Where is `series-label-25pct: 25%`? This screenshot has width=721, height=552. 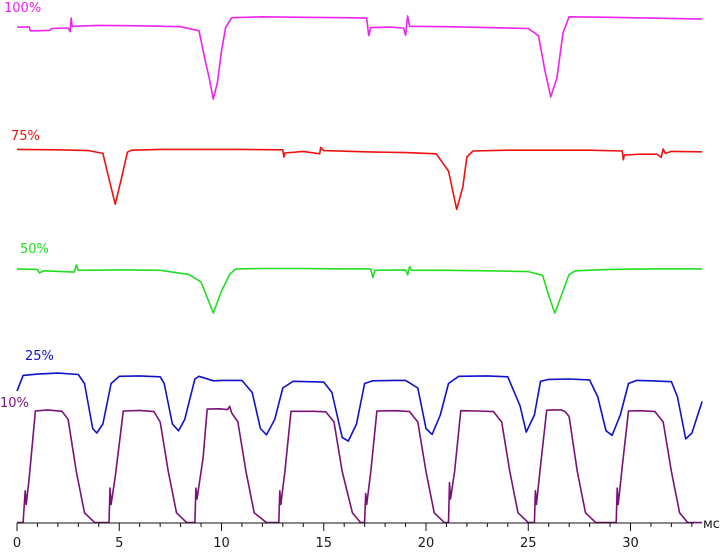
series-label-25pct: 25% is located at coordinates (39, 356).